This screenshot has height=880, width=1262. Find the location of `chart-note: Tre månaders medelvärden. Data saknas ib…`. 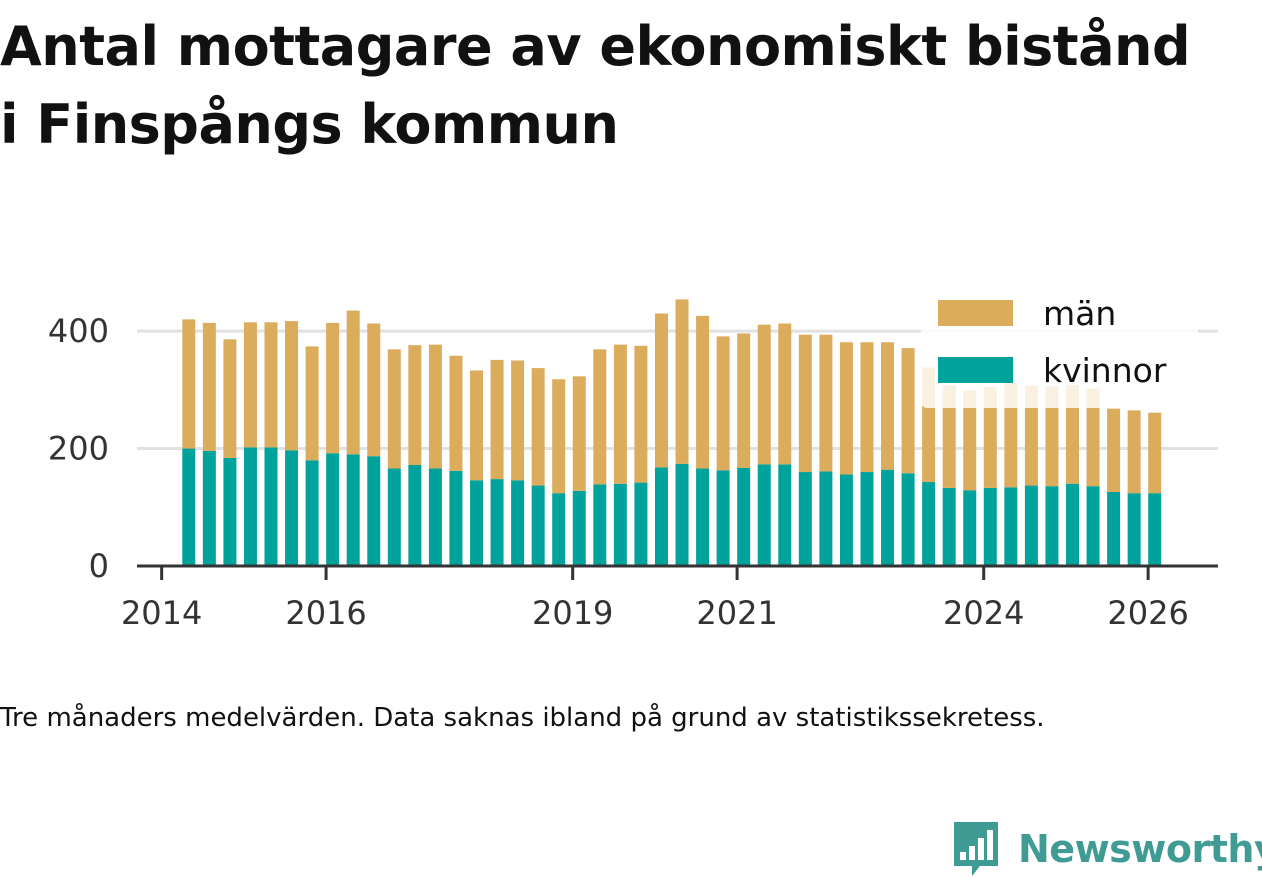

chart-note: Tre månaders medelvärden. Data saknas ib… is located at coordinates (522, 718).